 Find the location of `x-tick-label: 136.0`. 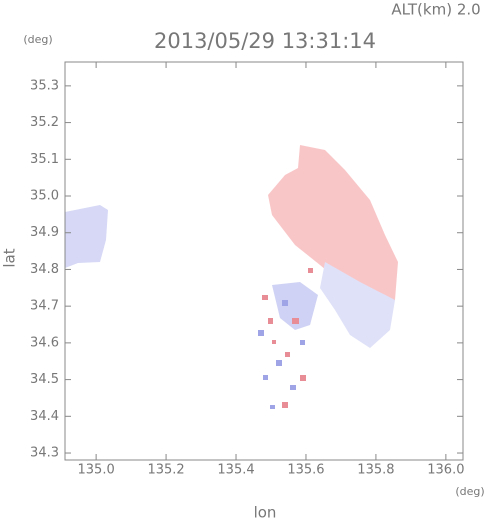

x-tick-label: 136.0 is located at coordinates (445, 470).